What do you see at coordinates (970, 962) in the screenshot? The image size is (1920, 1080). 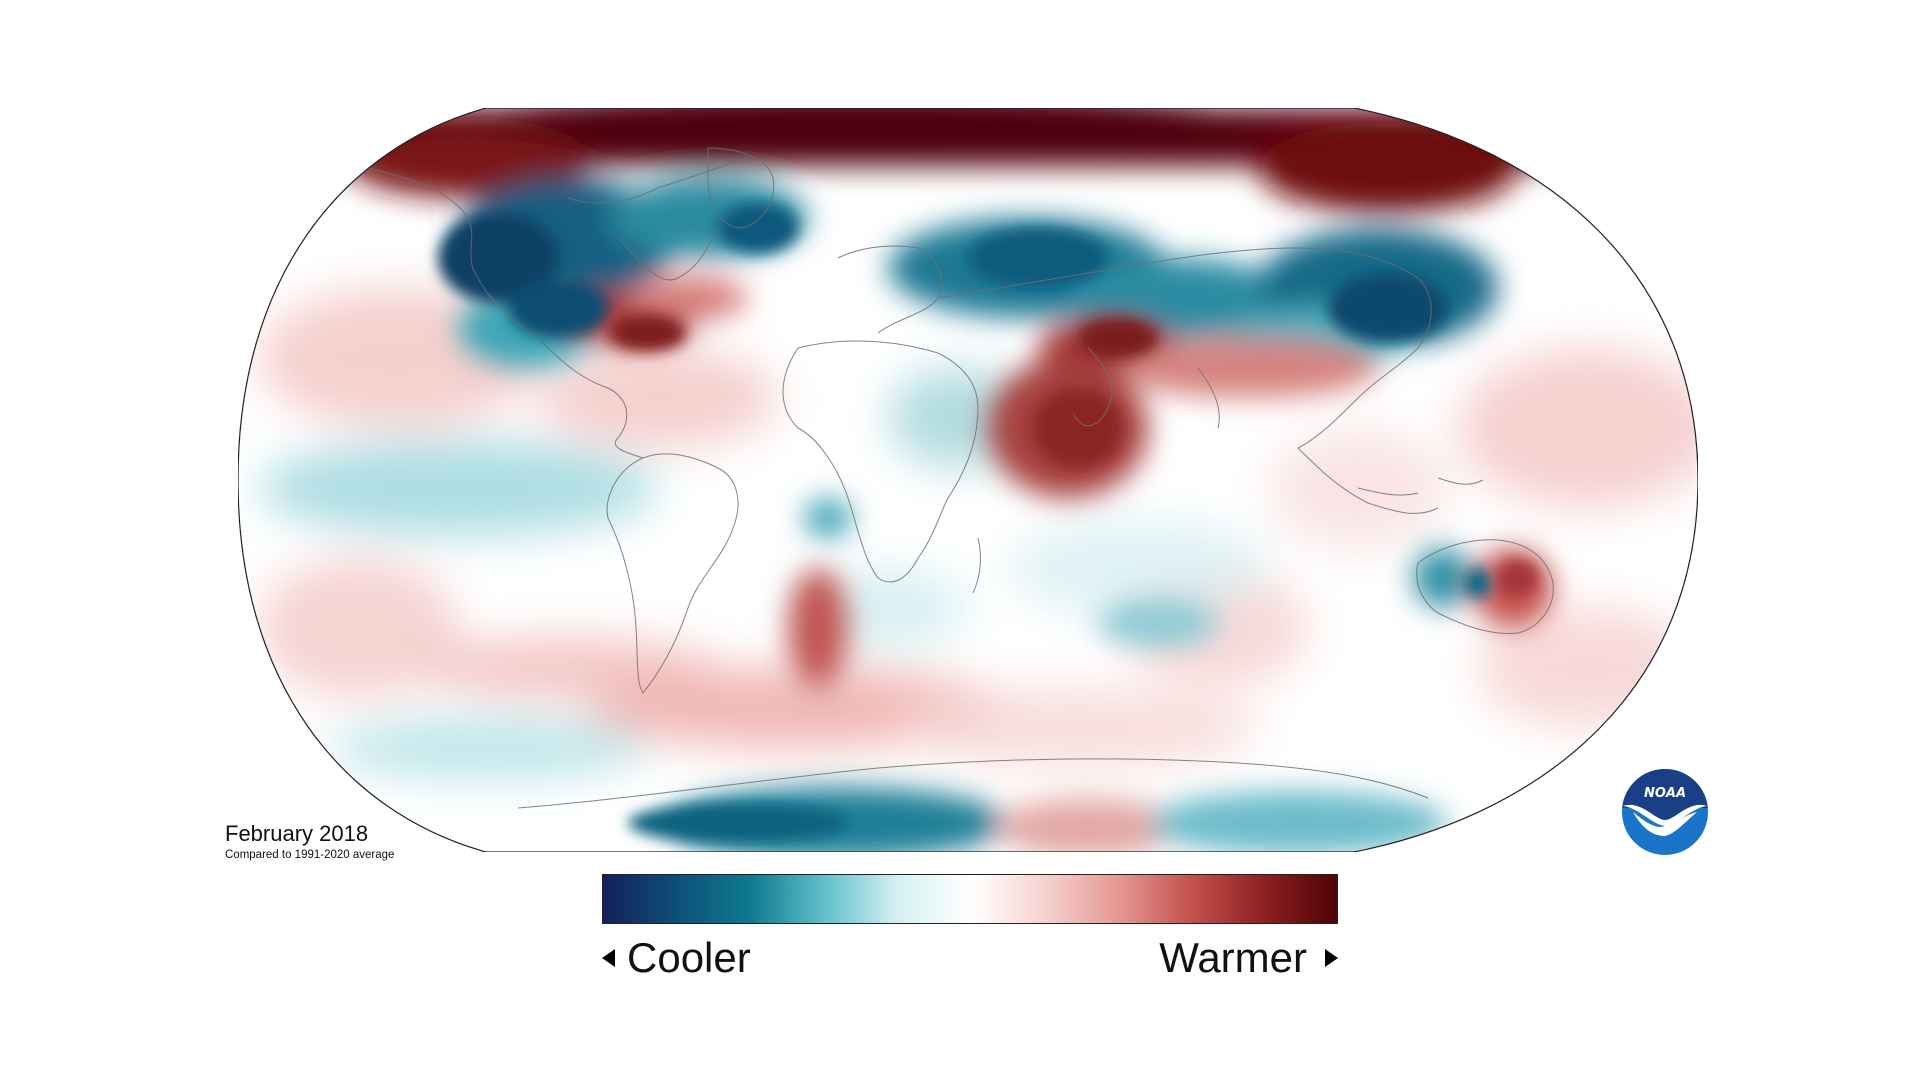 I see `legend-labels: Cooler Warmer` at bounding box center [970, 962].